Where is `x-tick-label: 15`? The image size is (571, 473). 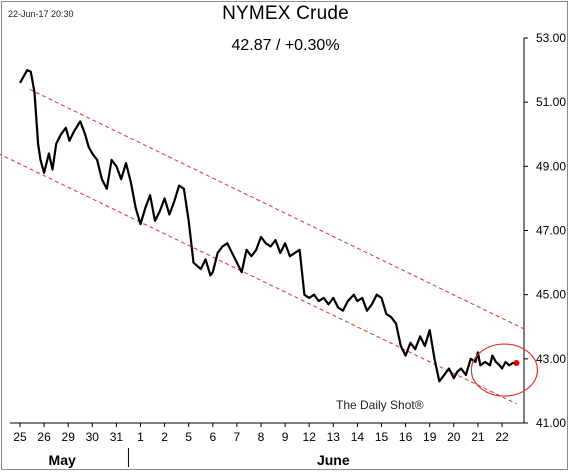
x-tick-label: 15 is located at coordinates (382, 437).